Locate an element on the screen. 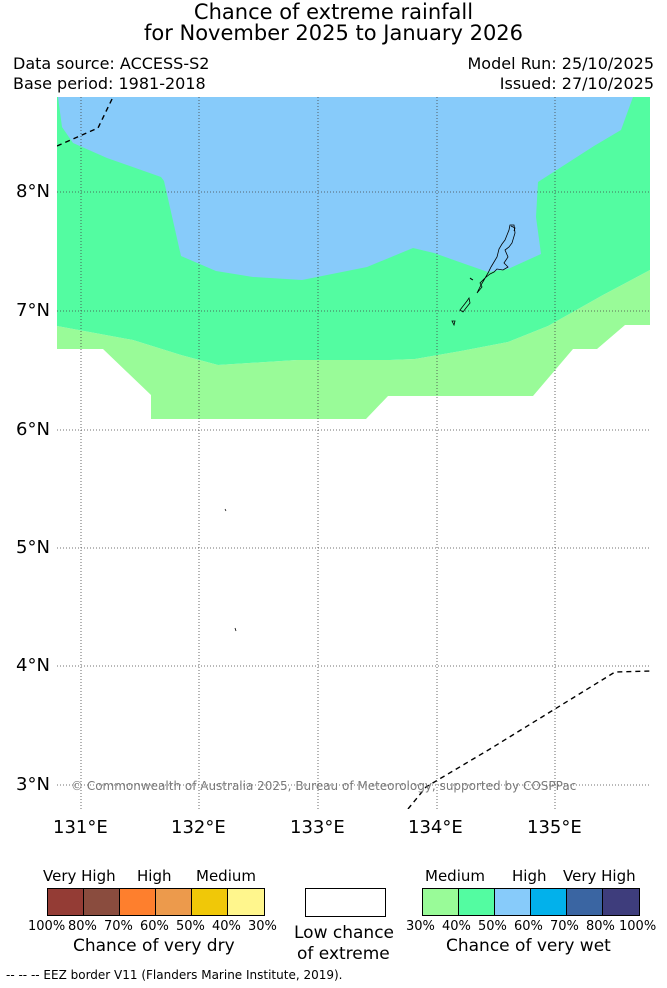 Image resolution: width=667 pixels, height=988 pixels. dry-category-medium: Medium is located at coordinates (226, 876).